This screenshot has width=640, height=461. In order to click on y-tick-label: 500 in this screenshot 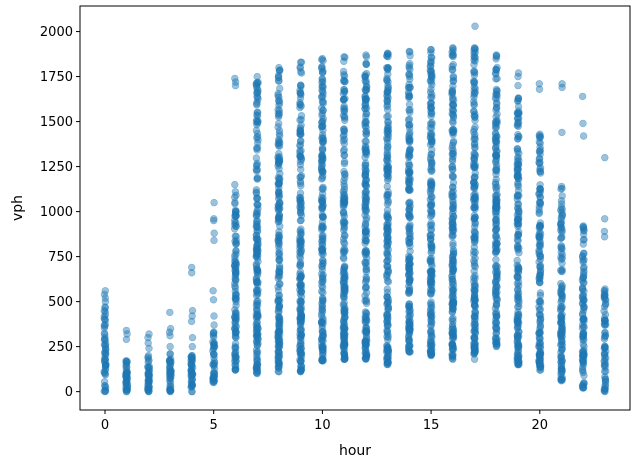, I will do `click(60, 302)`.